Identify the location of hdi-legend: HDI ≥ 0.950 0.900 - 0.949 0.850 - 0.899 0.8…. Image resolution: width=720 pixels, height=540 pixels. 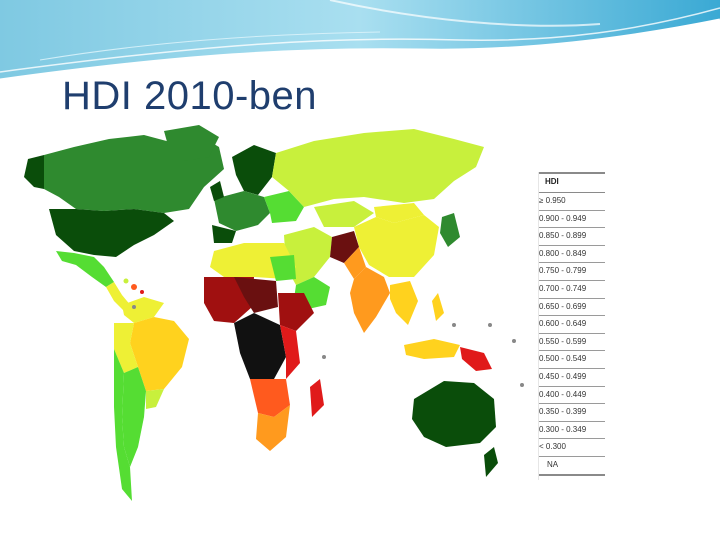
(571, 326).